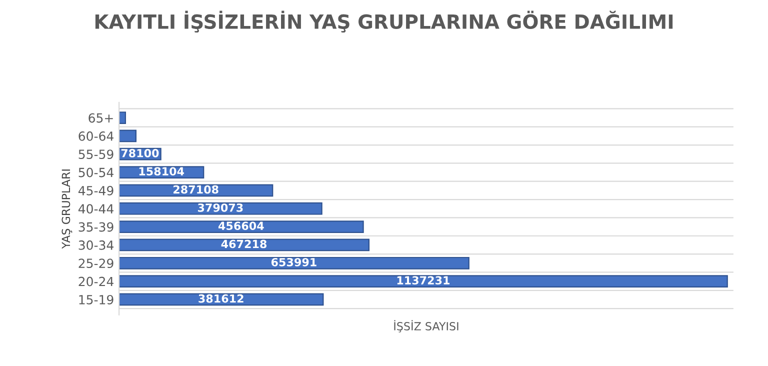 The width and height of the screenshot is (768, 366). I want to click on y-tick-label: 65+, so click(100, 118).